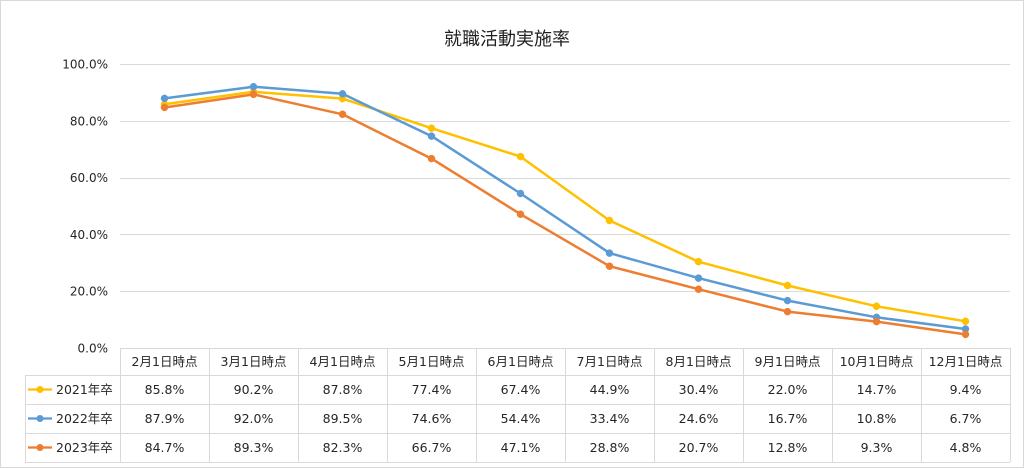  What do you see at coordinates (84, 447) in the screenshot?
I see `legend-label: 2023年卒` at bounding box center [84, 447].